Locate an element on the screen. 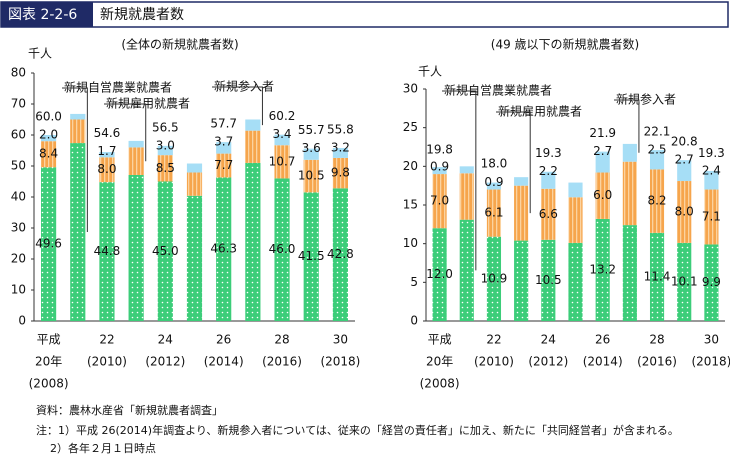  x-tick-label: (2008) is located at coordinates (49, 384).